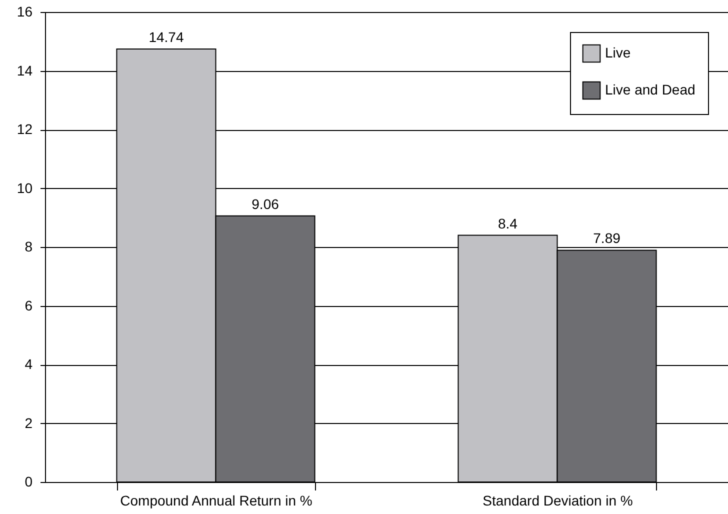 The image size is (728, 514). What do you see at coordinates (24, 12) in the screenshot?
I see `y-tick-label: 16` at bounding box center [24, 12].